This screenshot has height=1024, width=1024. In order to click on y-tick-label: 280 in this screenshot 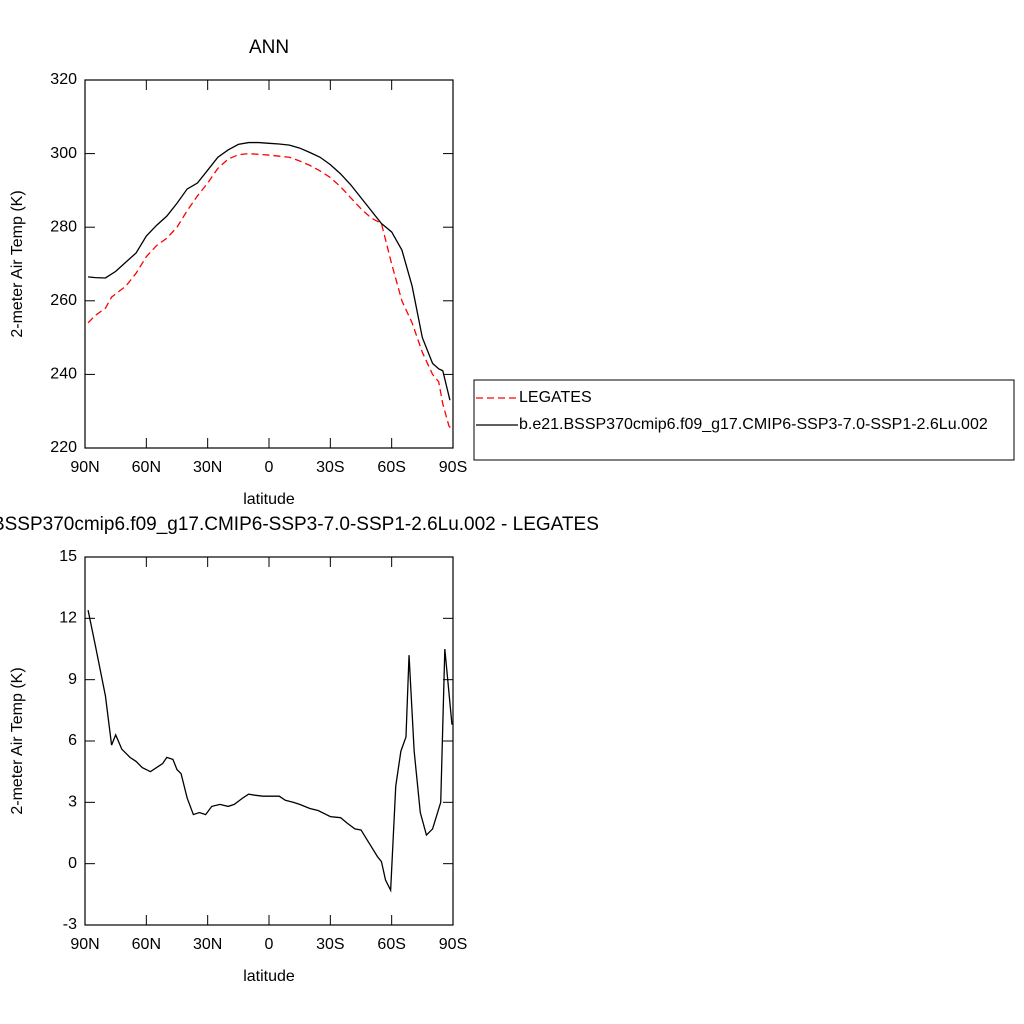, I will do `click(63, 226)`.